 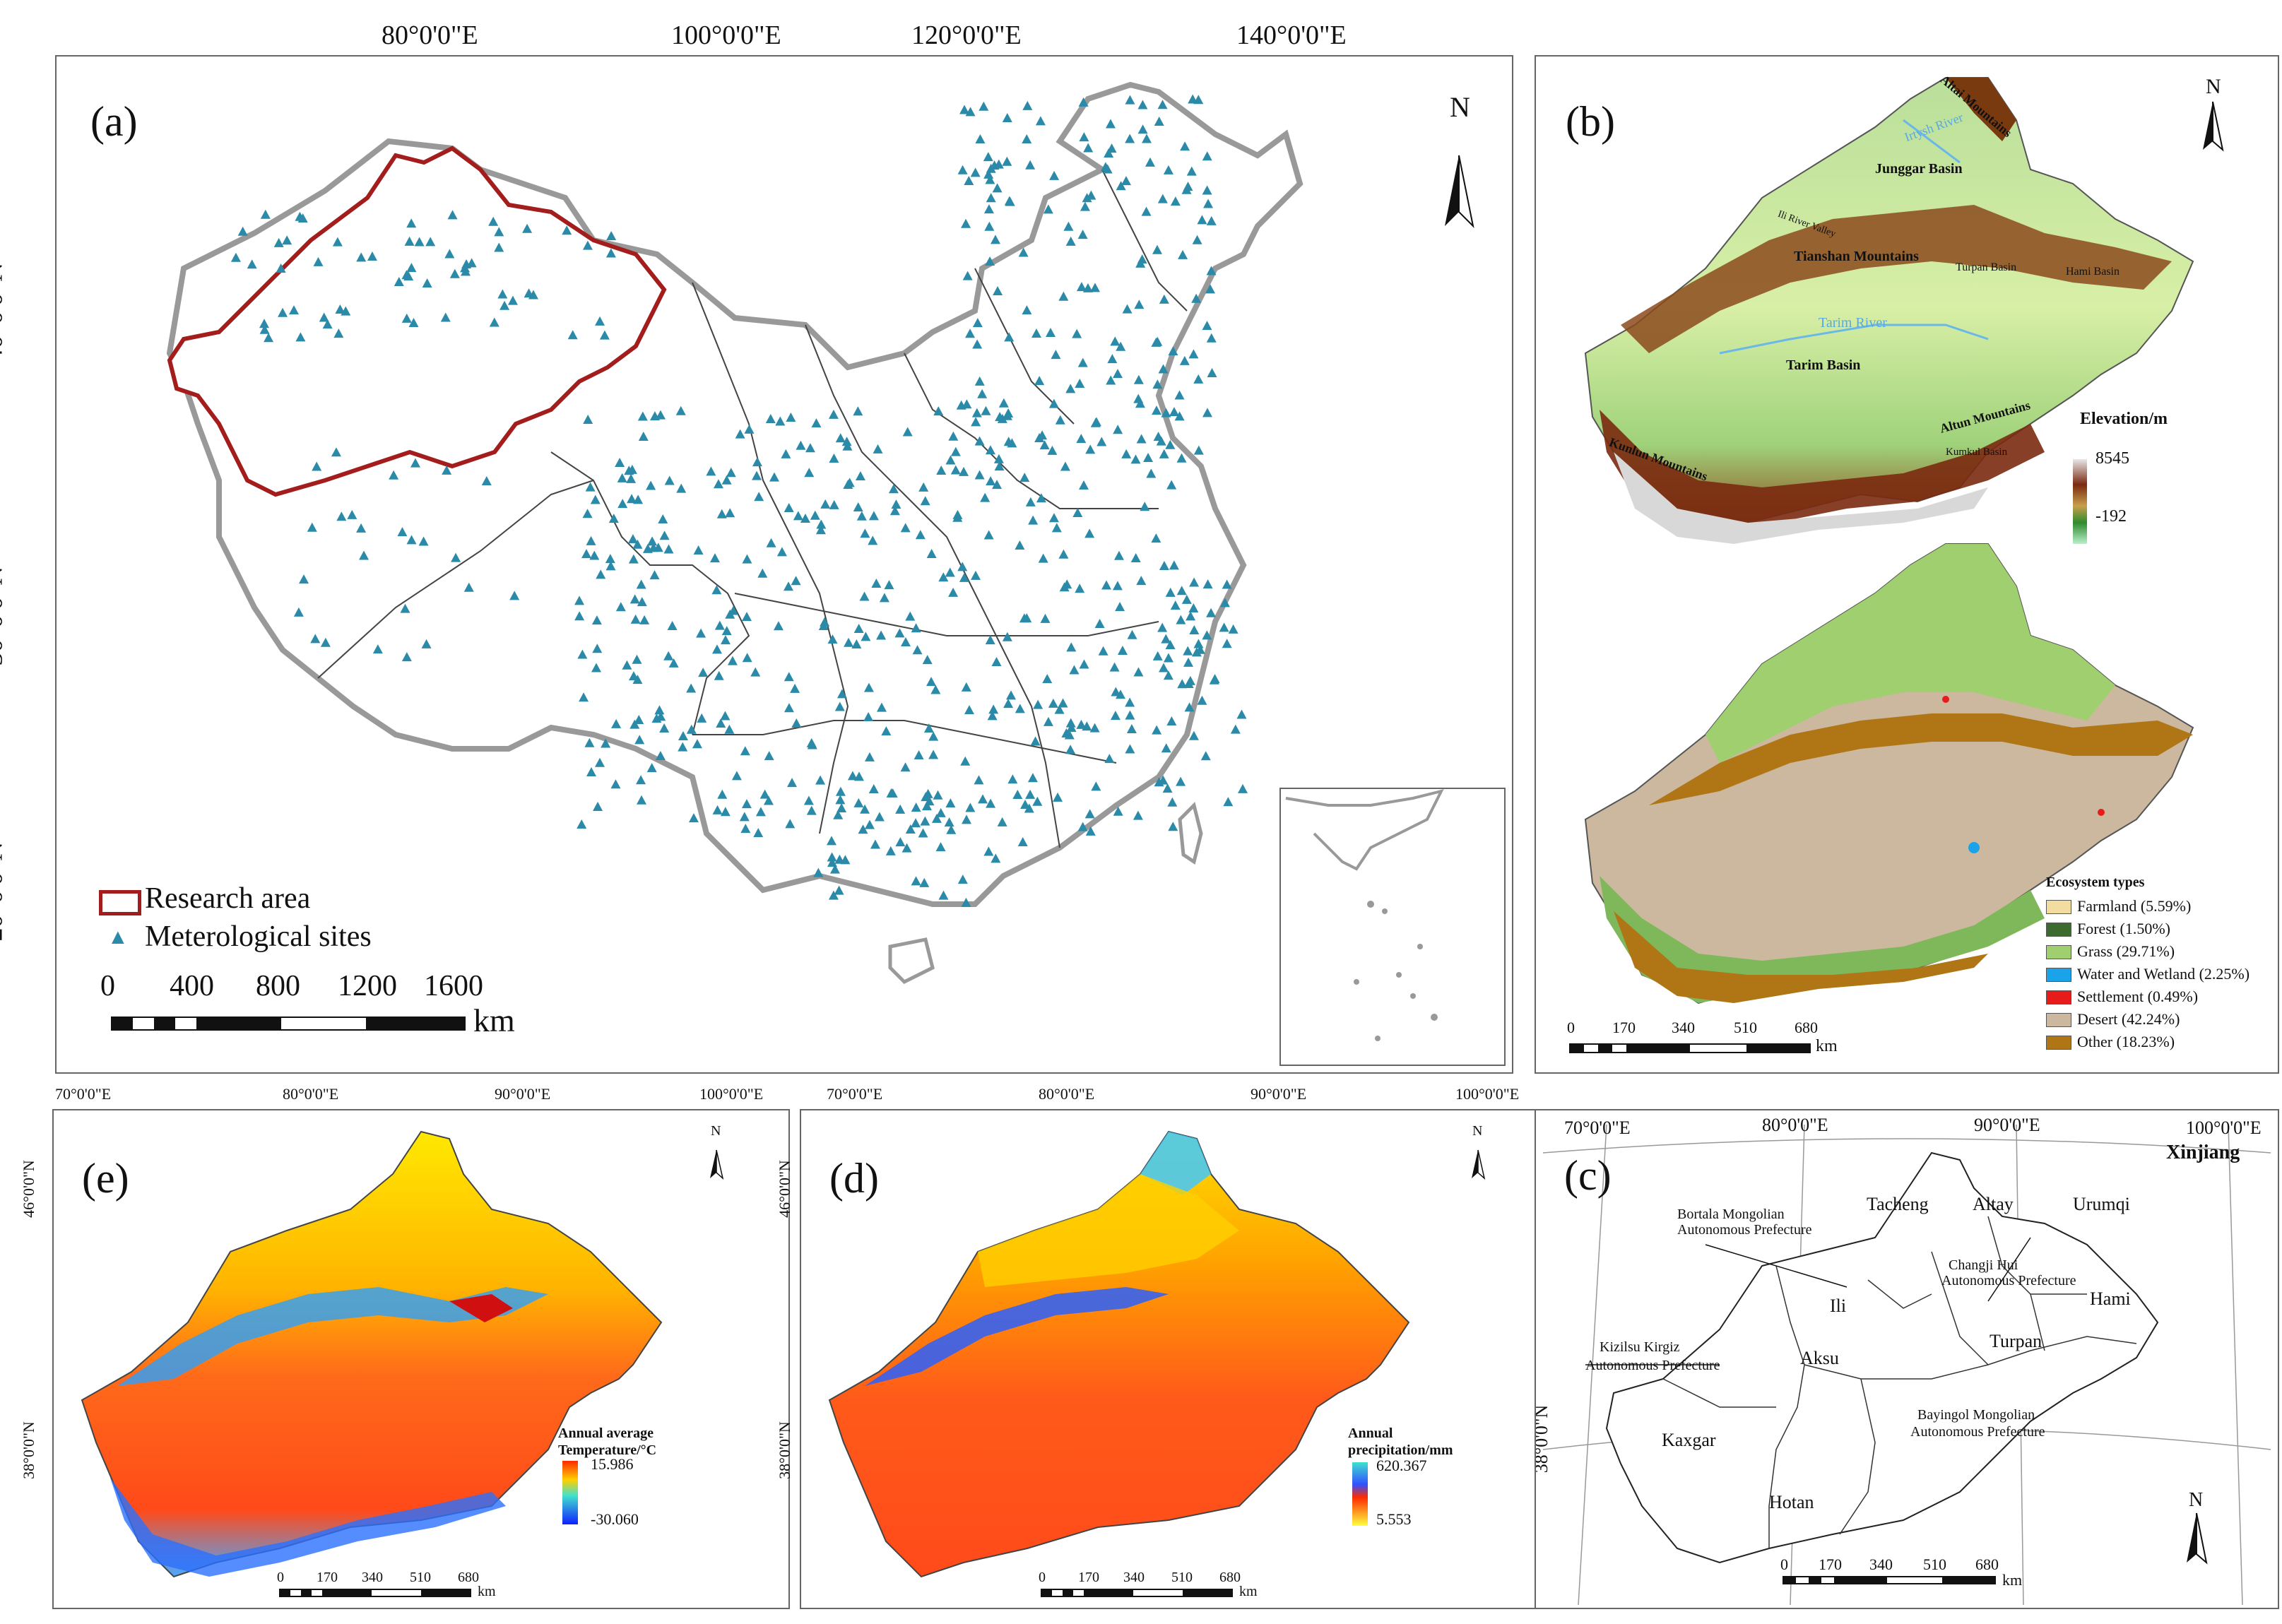 What do you see at coordinates (1477, 1131) in the screenshot?
I see `north-letter-d: N` at bounding box center [1477, 1131].